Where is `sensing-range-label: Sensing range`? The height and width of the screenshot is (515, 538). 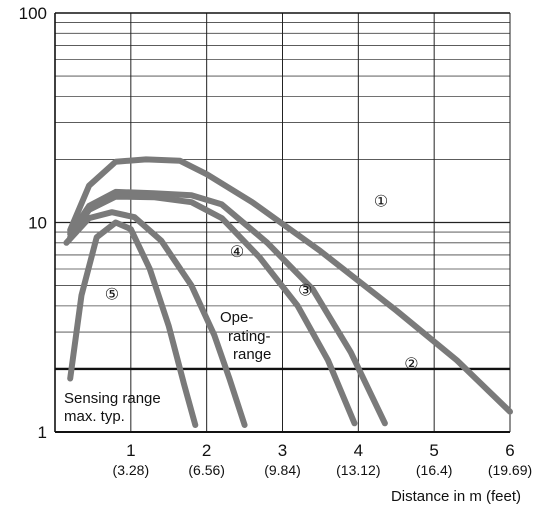
sensing-range-label: Sensing range is located at coordinates (112, 398).